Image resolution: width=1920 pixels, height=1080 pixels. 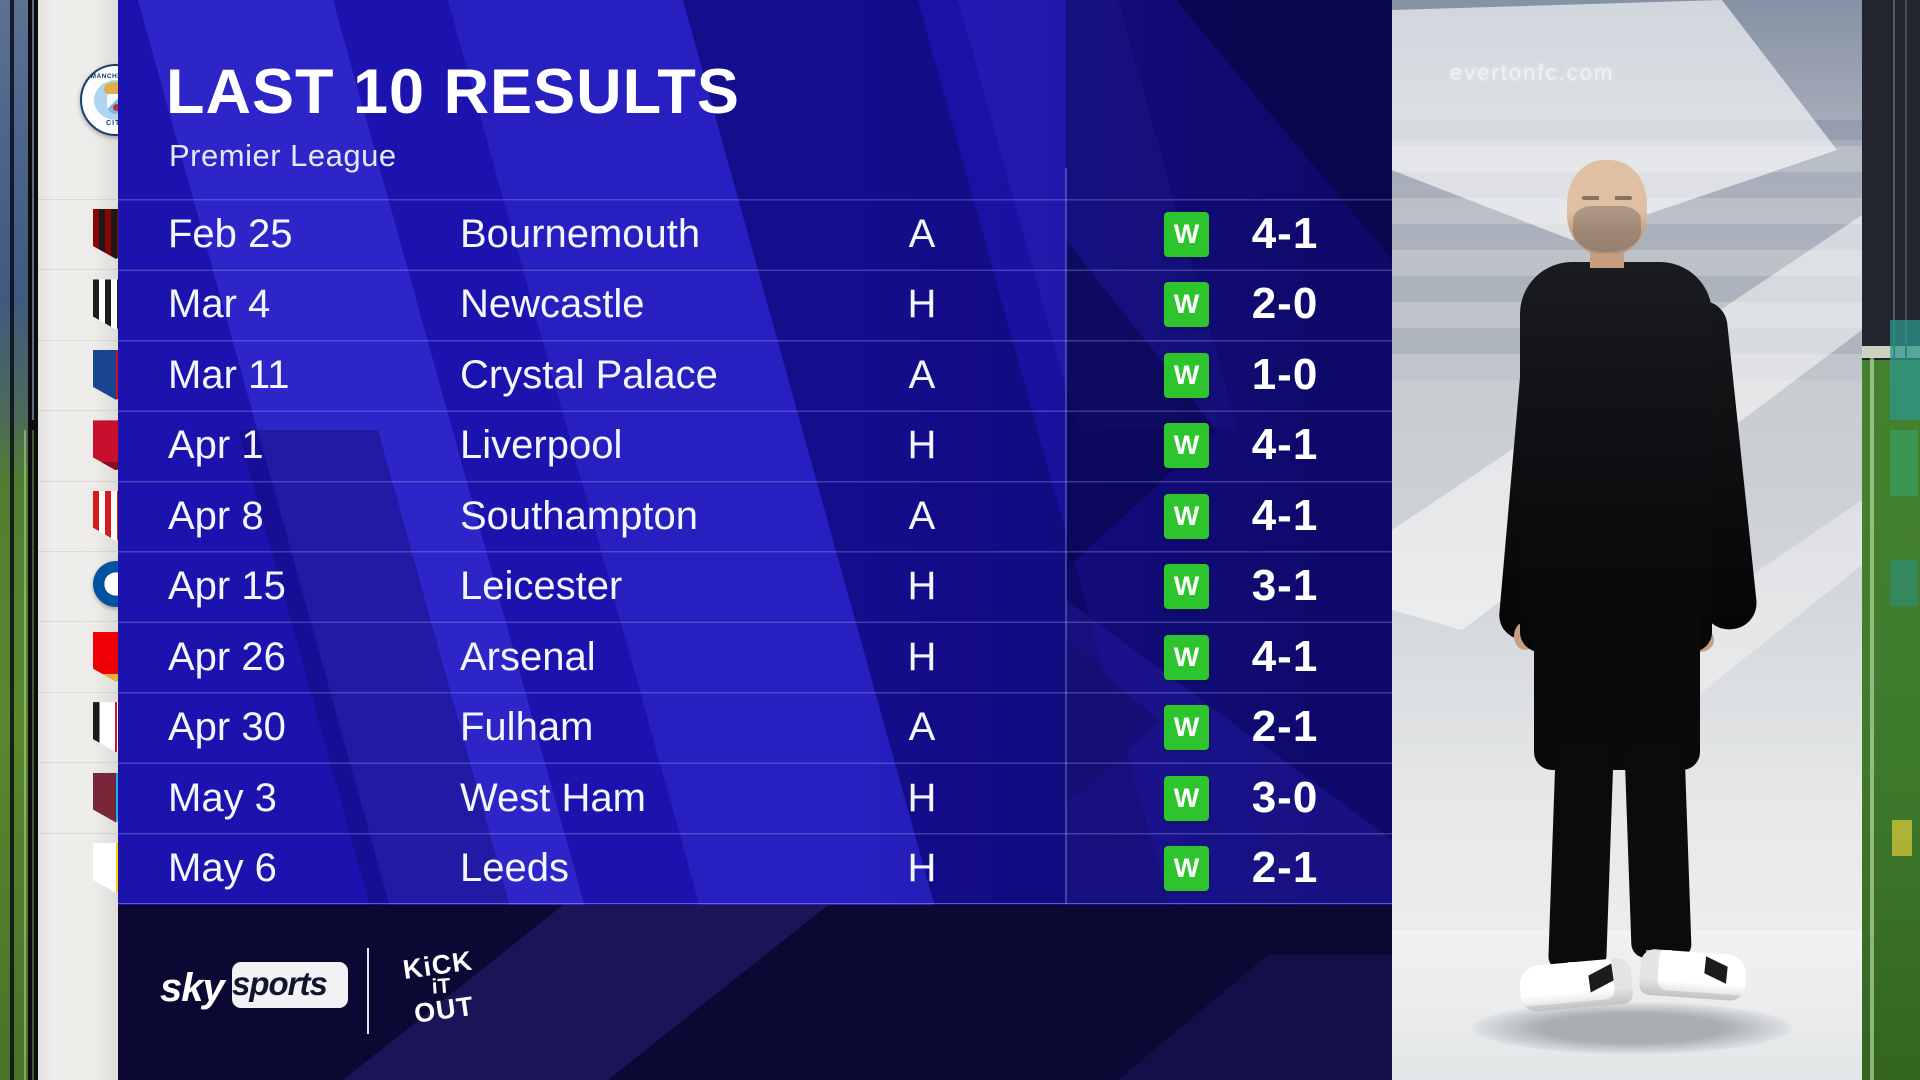 I want to click on frame-glint-bottom, so click(x=33, y=755).